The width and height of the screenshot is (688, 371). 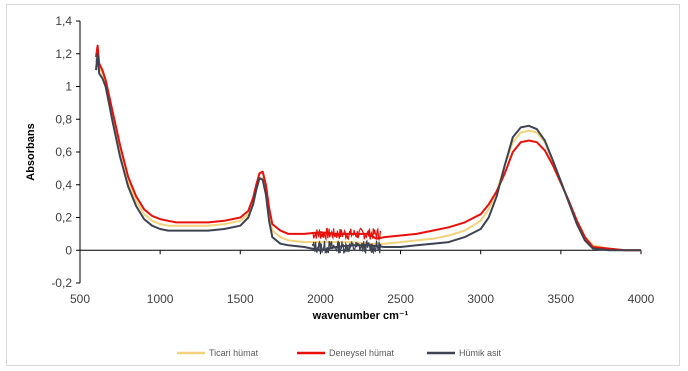 I want to click on x-tick-label: 2500, so click(x=400, y=299).